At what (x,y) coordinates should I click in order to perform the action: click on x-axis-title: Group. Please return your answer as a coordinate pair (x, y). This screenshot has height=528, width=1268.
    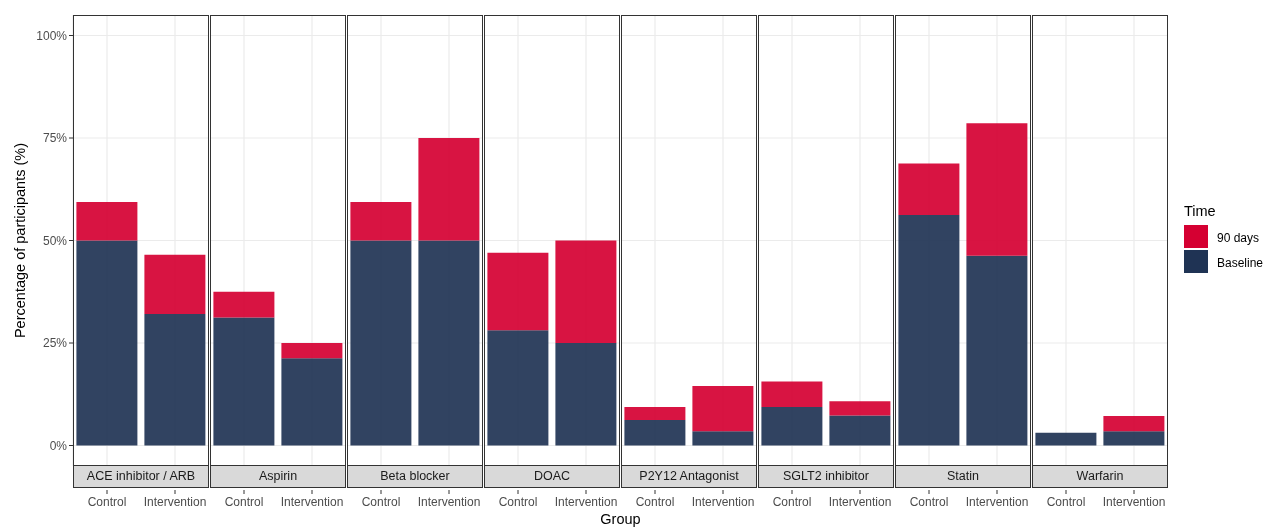
    Looking at the image, I should click on (620, 519).